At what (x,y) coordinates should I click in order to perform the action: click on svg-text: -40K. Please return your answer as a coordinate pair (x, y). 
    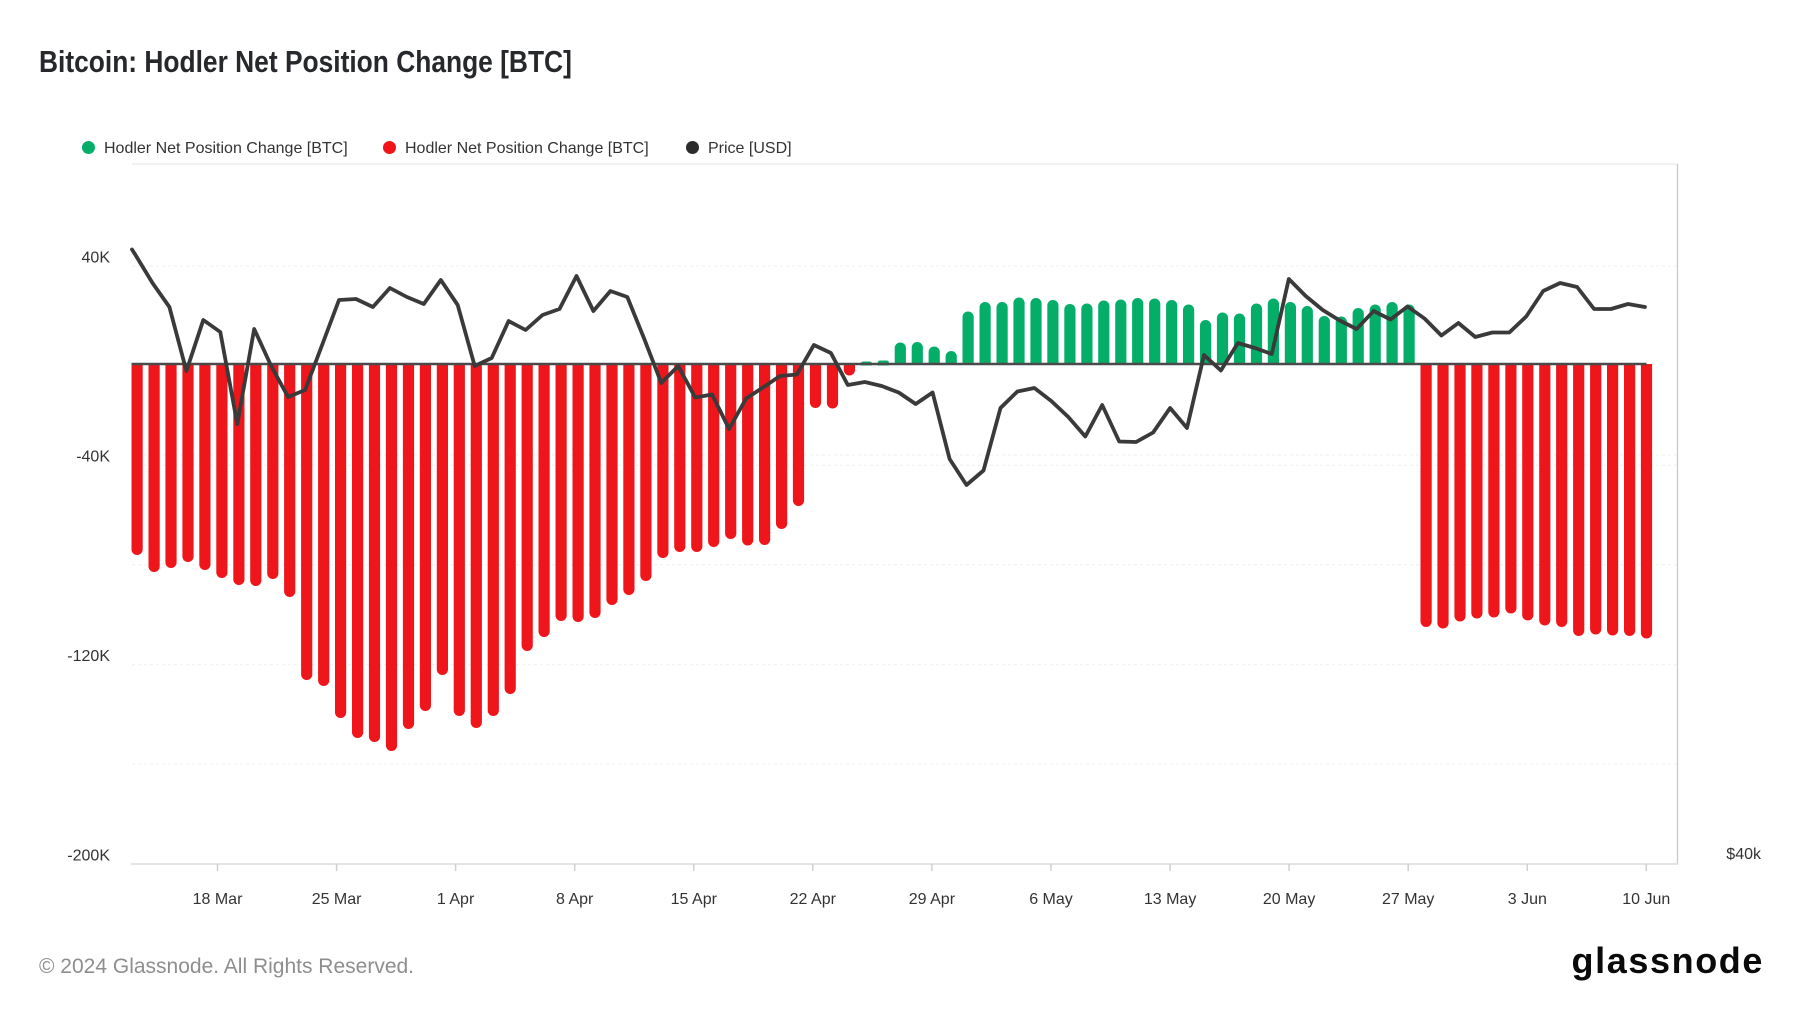
    Looking at the image, I should click on (93, 457).